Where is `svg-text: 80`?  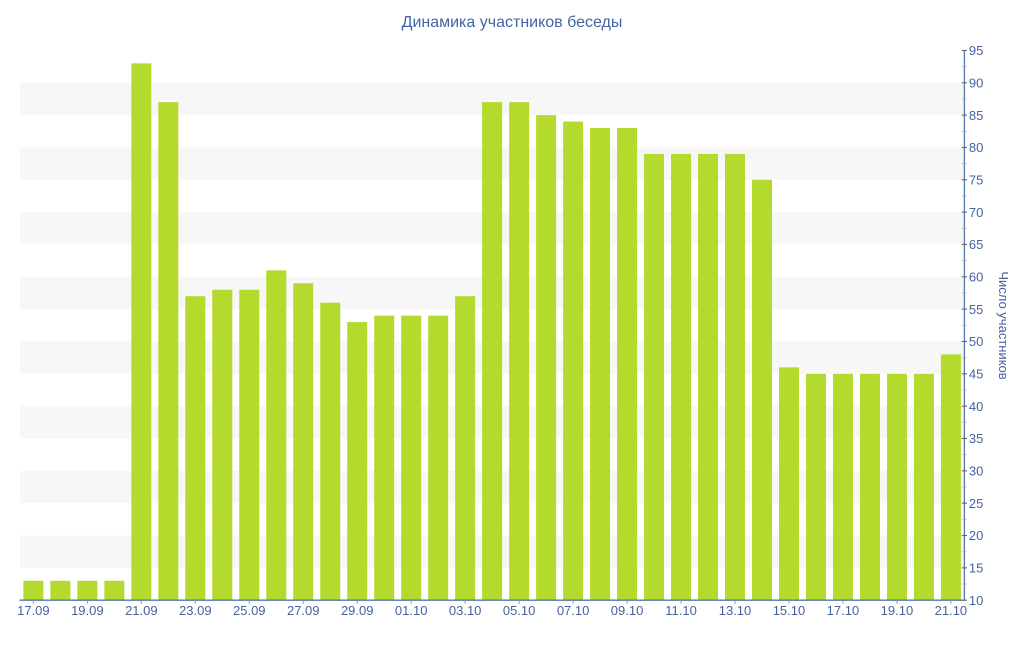 svg-text: 80 is located at coordinates (976, 147).